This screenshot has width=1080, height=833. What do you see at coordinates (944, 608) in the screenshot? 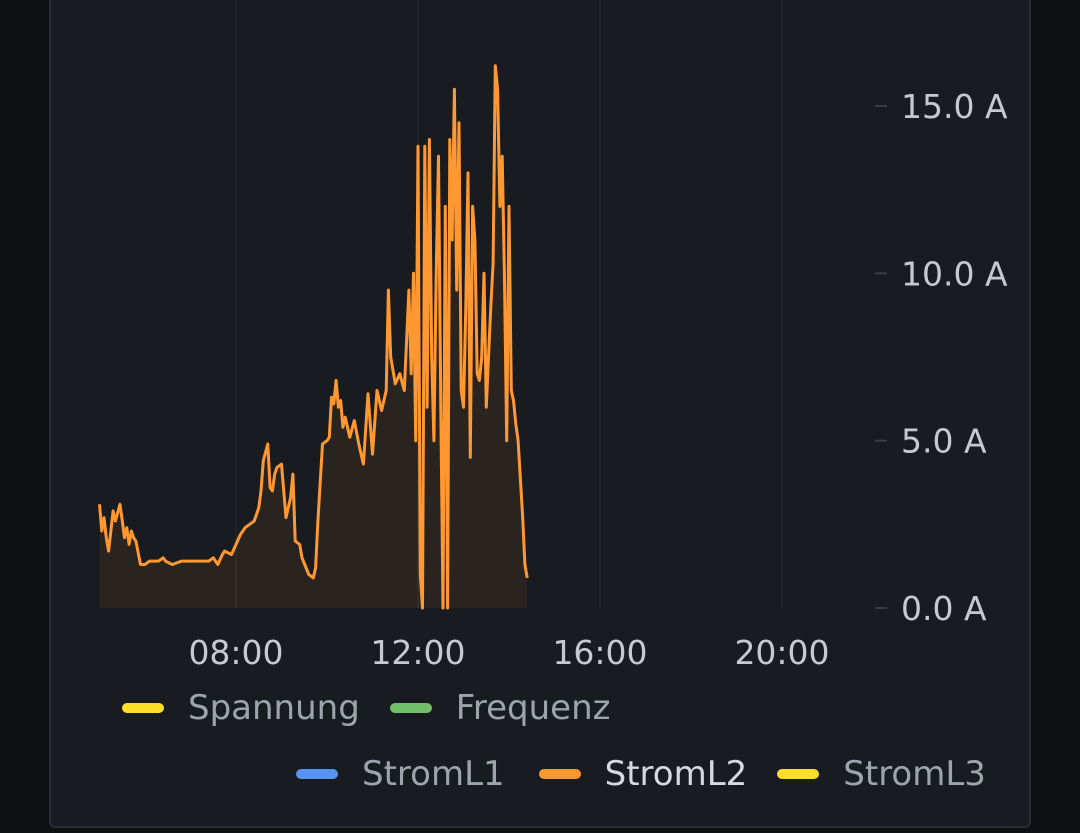
I see `y-tick-label: 0.0 A` at bounding box center [944, 608].